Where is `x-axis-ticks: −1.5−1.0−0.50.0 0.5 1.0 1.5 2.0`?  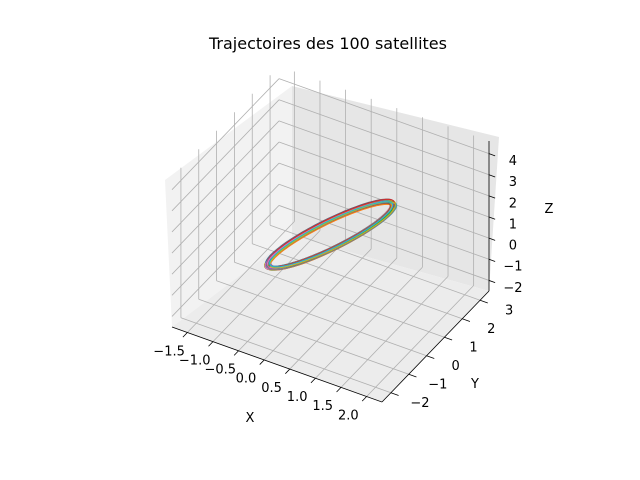
x-axis-ticks: −1.5−1.0−0.50.0 0.5 1.0 1.5 2.0 is located at coordinates (260, 377).